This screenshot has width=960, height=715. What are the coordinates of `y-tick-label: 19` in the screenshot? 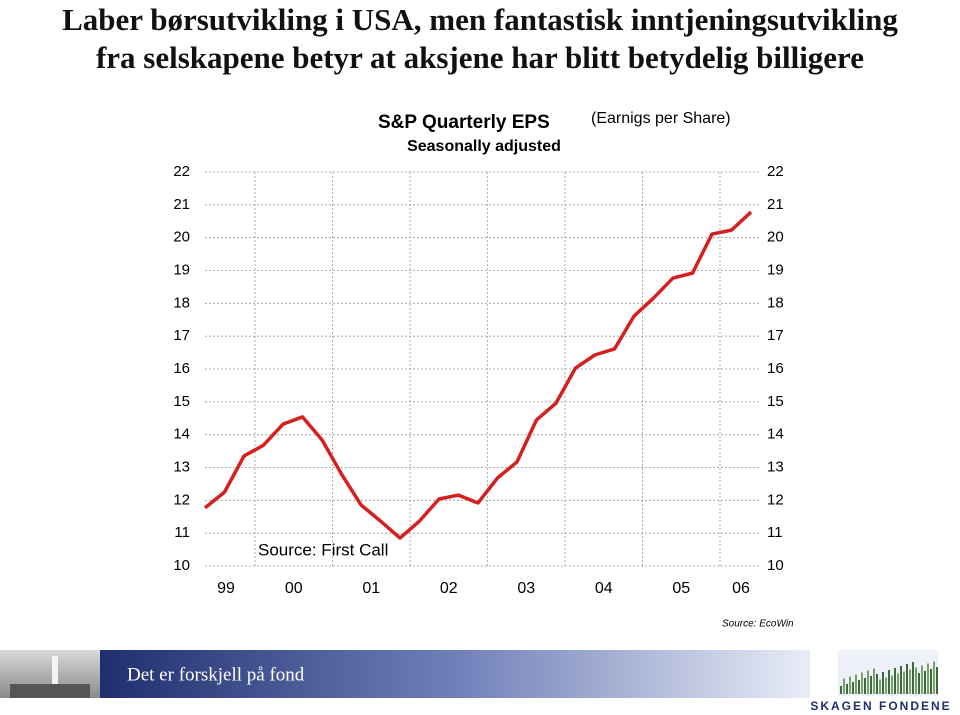 It's located at (181, 269).